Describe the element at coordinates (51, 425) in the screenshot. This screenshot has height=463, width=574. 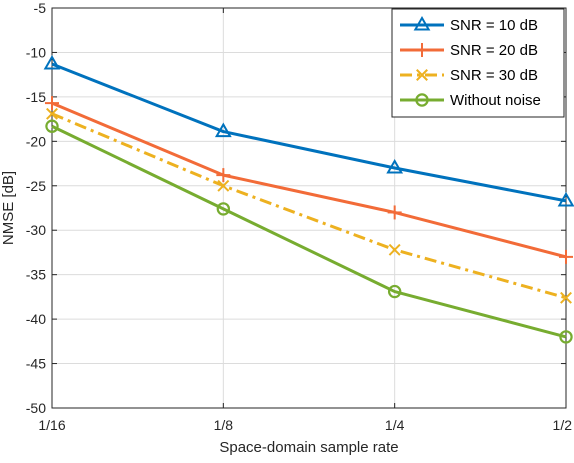
I see `x-tick-label: 1/16` at that location.